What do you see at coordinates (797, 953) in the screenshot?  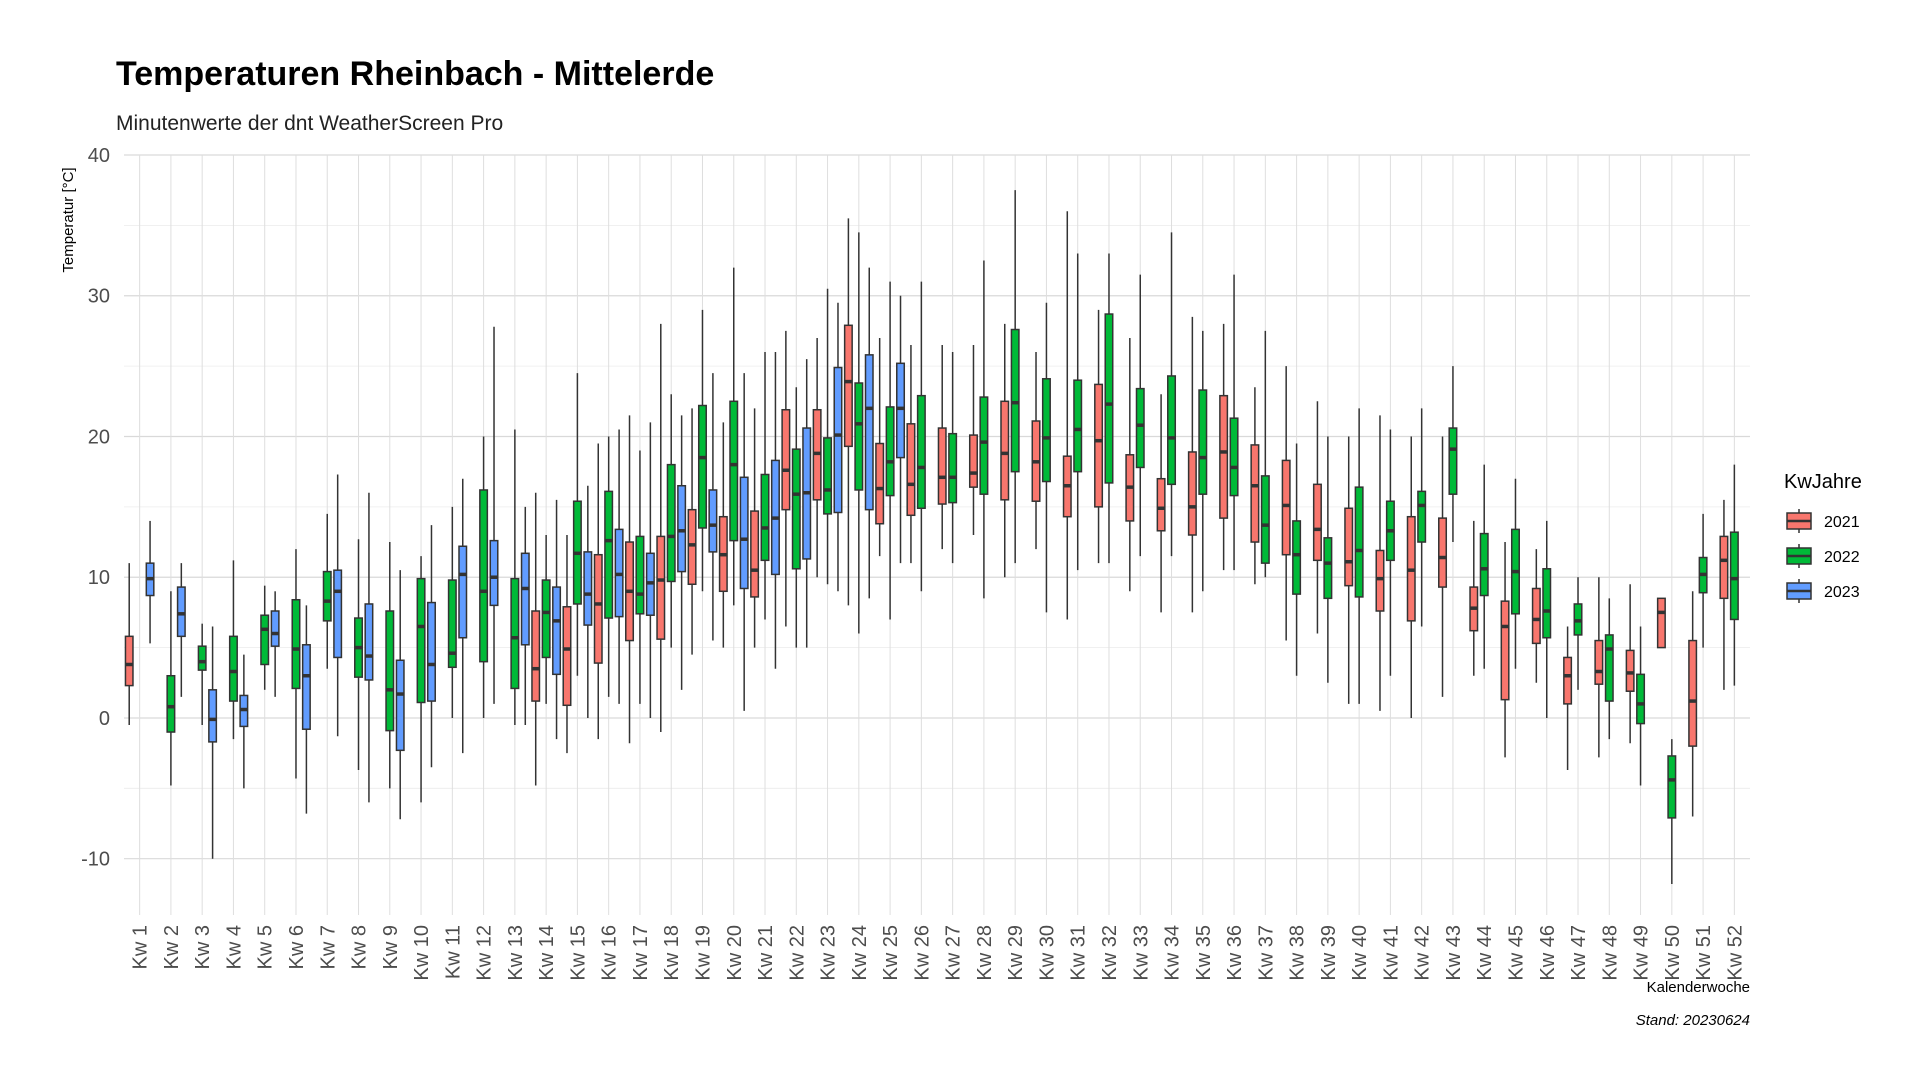 I see `x-tick-label: Kw 22` at bounding box center [797, 953].